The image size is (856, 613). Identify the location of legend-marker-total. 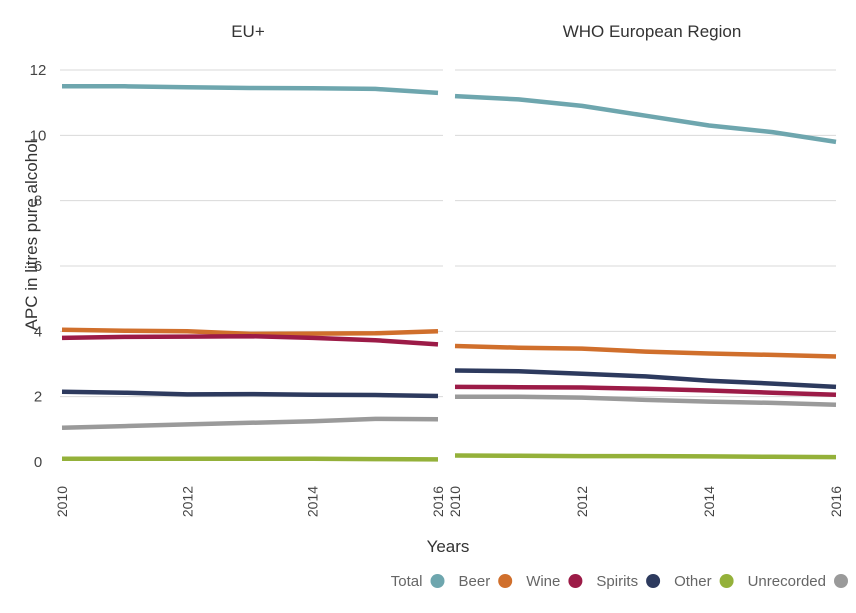
(437, 581).